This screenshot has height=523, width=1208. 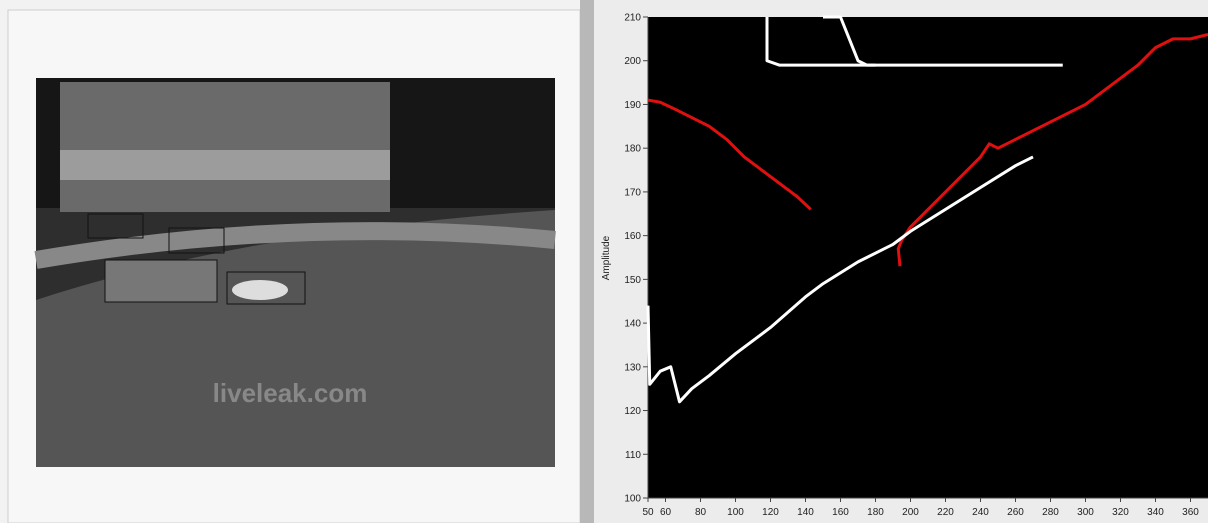 What do you see at coordinates (980, 512) in the screenshot?
I see `x-tick-label: 240` at bounding box center [980, 512].